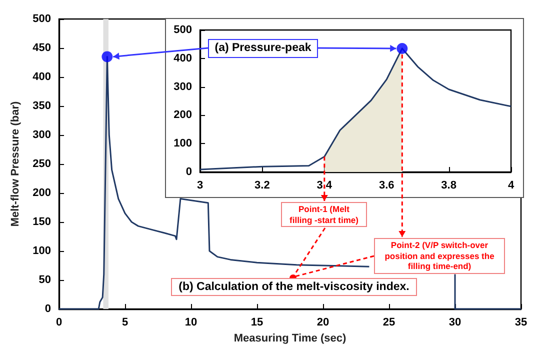 This screenshot has width=550, height=350. I want to click on annotation: Point-1 (Melt filling -start time), so click(324, 215).